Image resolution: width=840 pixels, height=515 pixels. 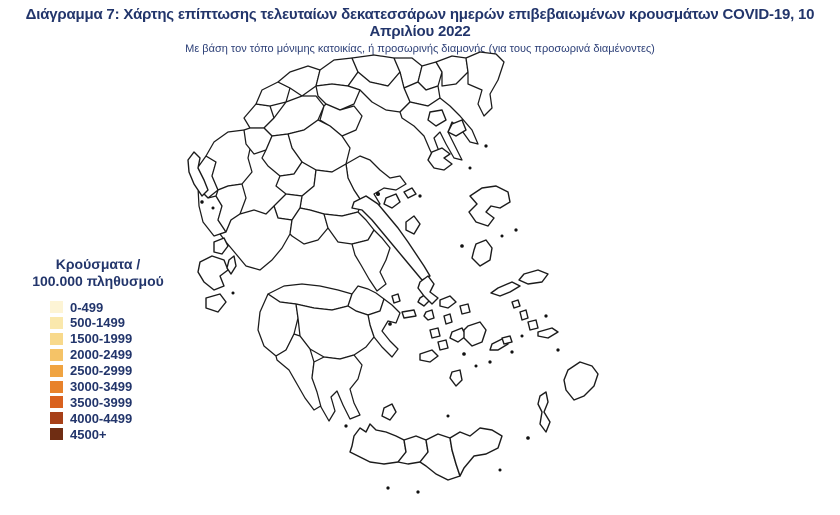 I want to click on region-lesvos, so click(x=489, y=206).